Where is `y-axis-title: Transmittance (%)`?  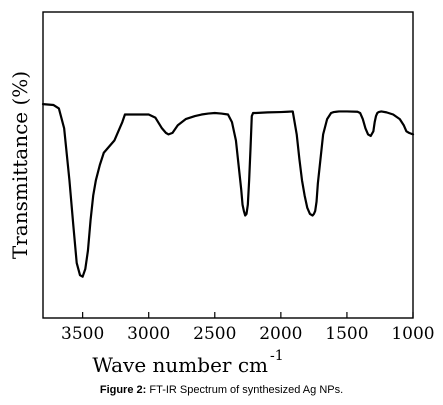 y-axis-title: Transmittance (%) is located at coordinates (20, 165).